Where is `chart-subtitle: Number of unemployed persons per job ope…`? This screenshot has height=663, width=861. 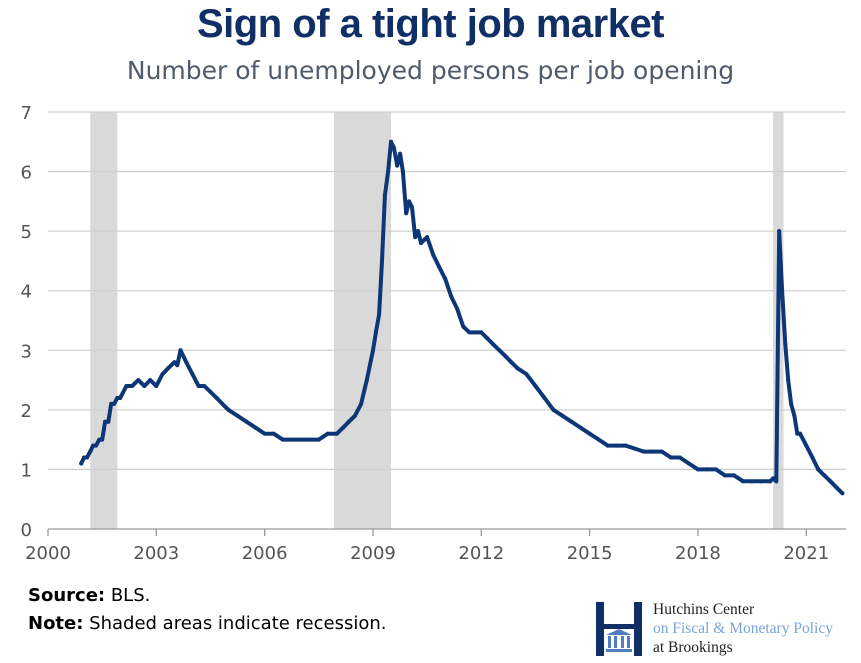 chart-subtitle: Number of unemployed persons per job ope… is located at coordinates (430, 70).